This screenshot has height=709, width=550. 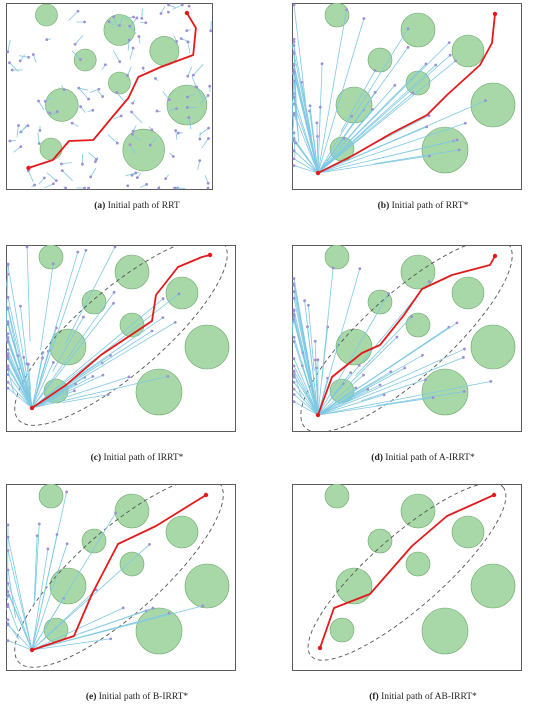 What do you see at coordinates (430, 206) in the screenshot?
I see `caption-text: Initial path of RRT*` at bounding box center [430, 206].